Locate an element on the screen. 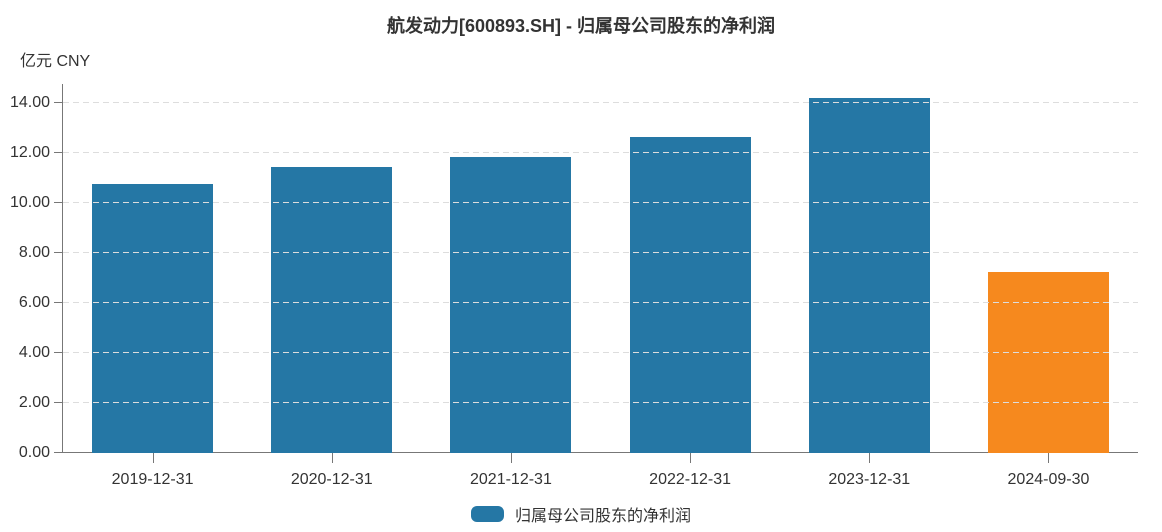  bar-slot-2022-12-31: 2022-12-31 is located at coordinates (690, 286).